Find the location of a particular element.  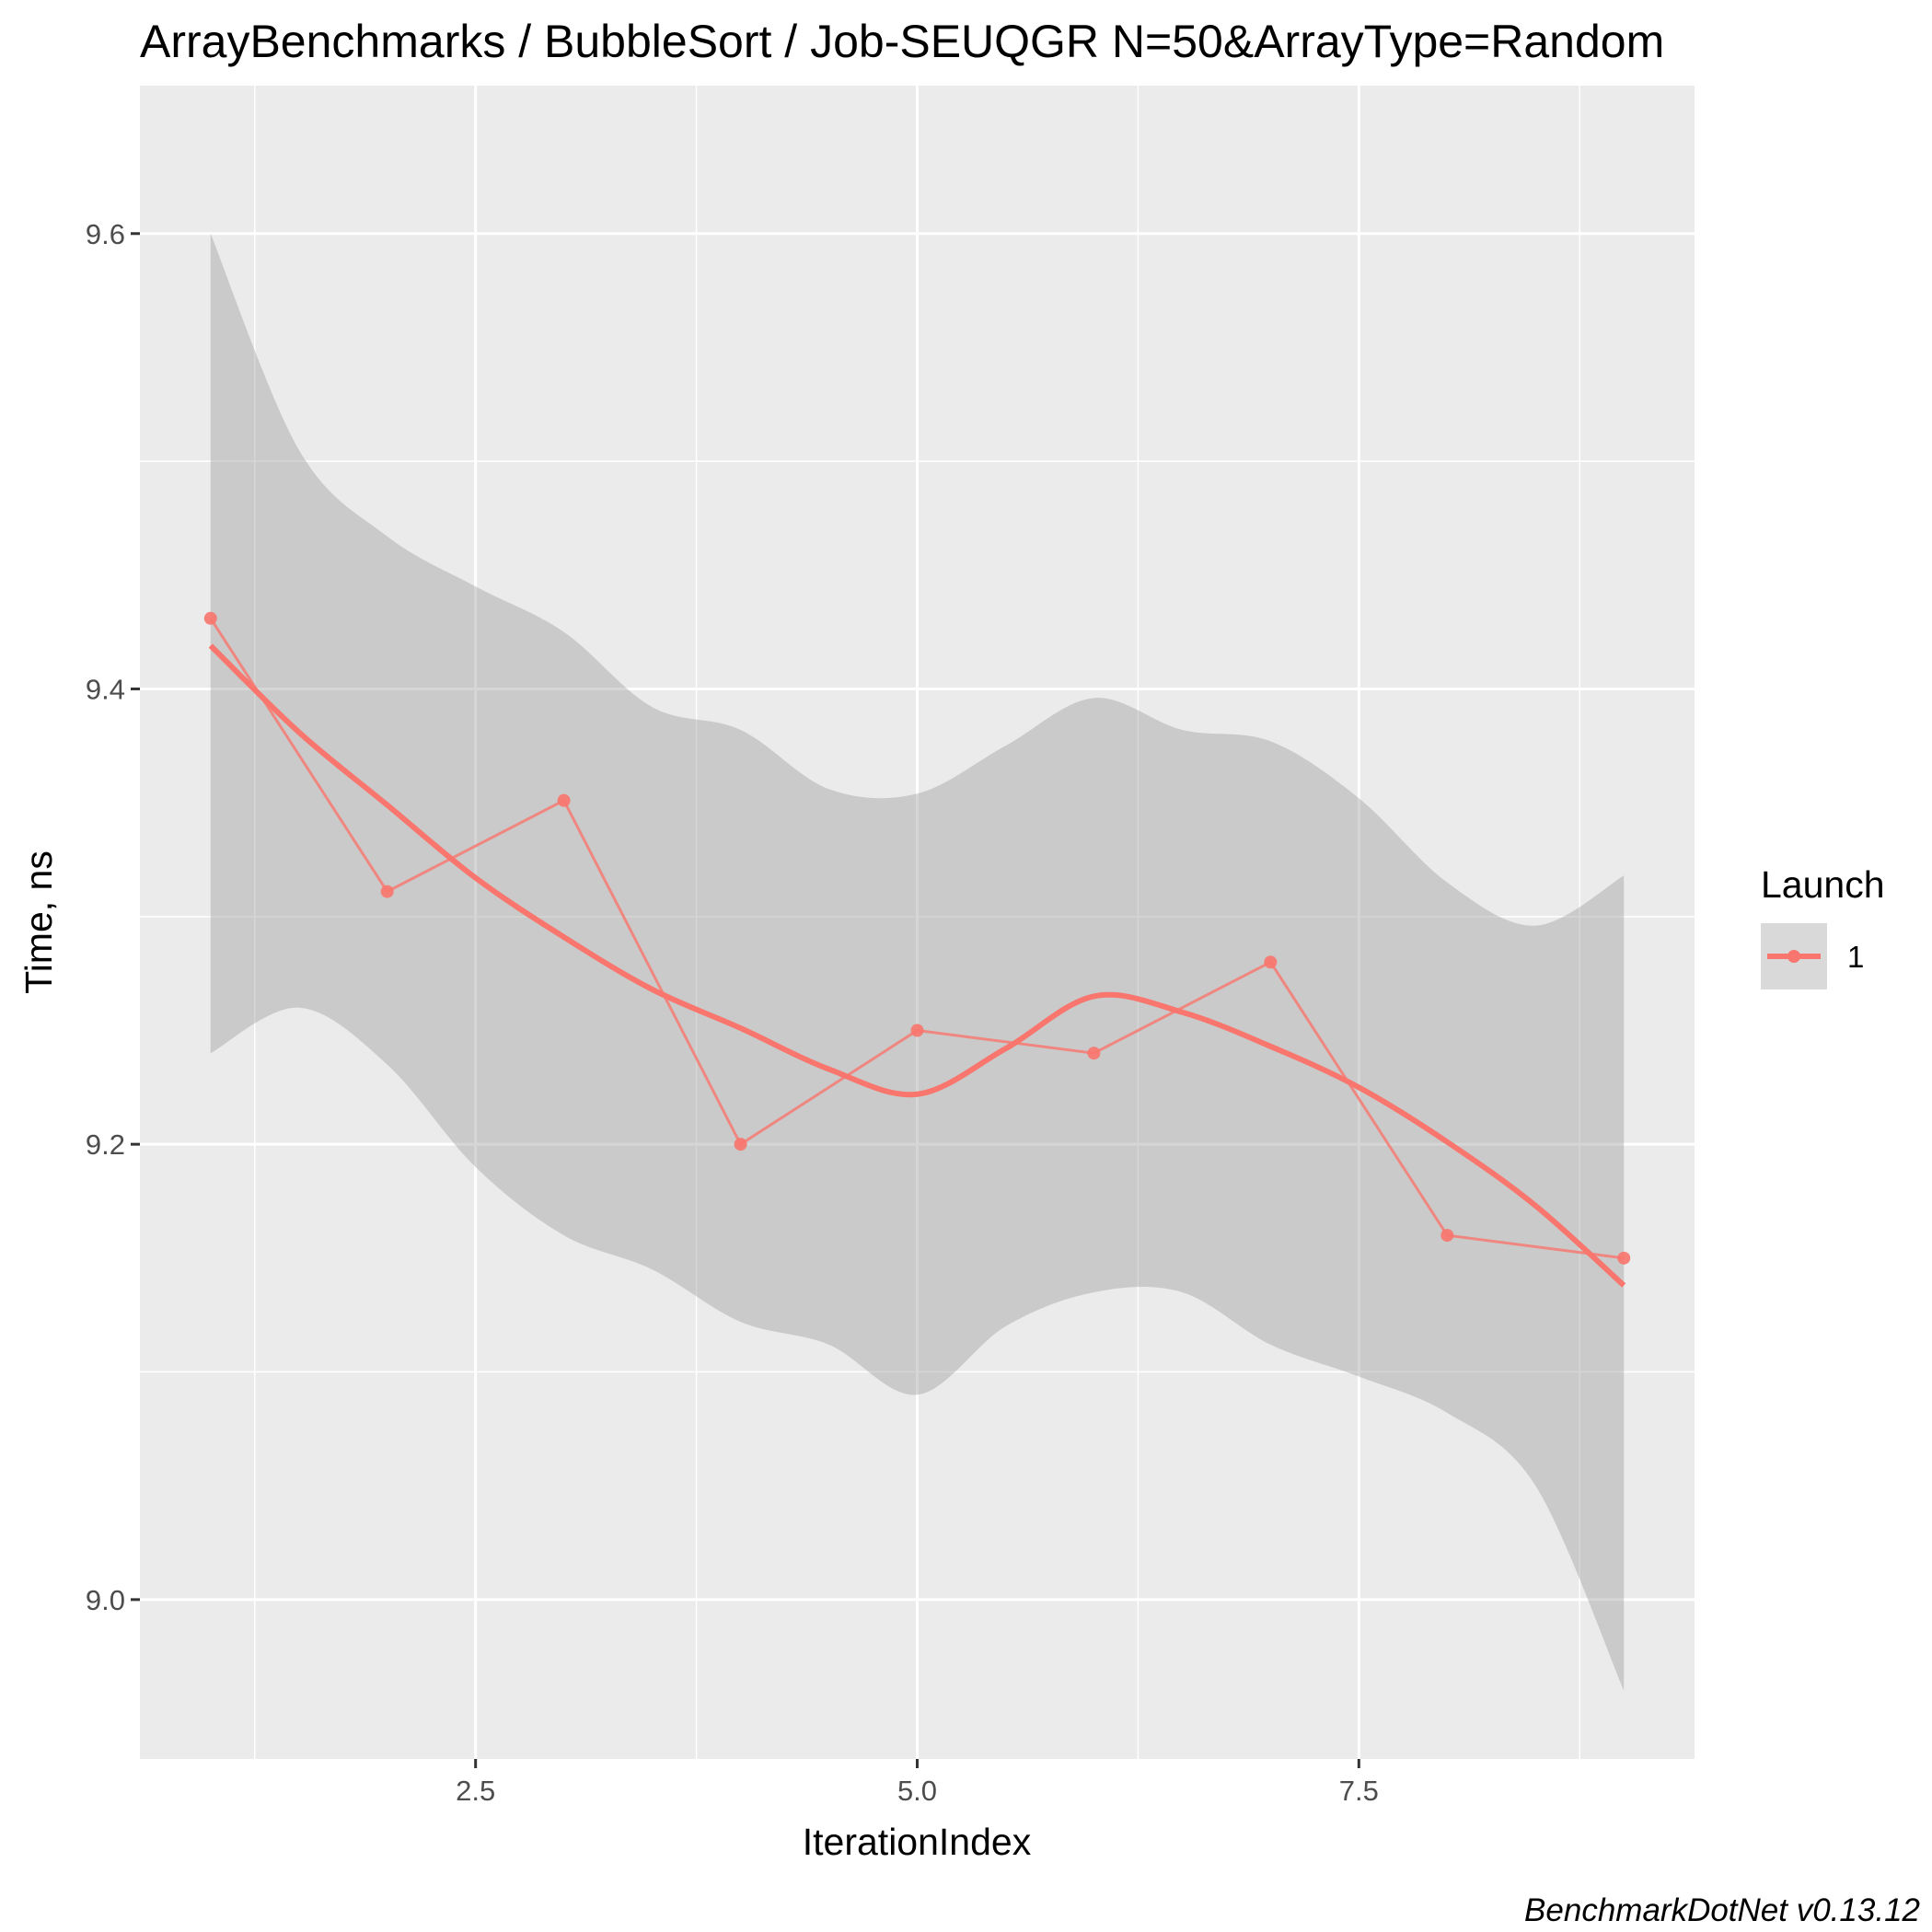

y-tick-label: 9.6 is located at coordinates (105, 234).